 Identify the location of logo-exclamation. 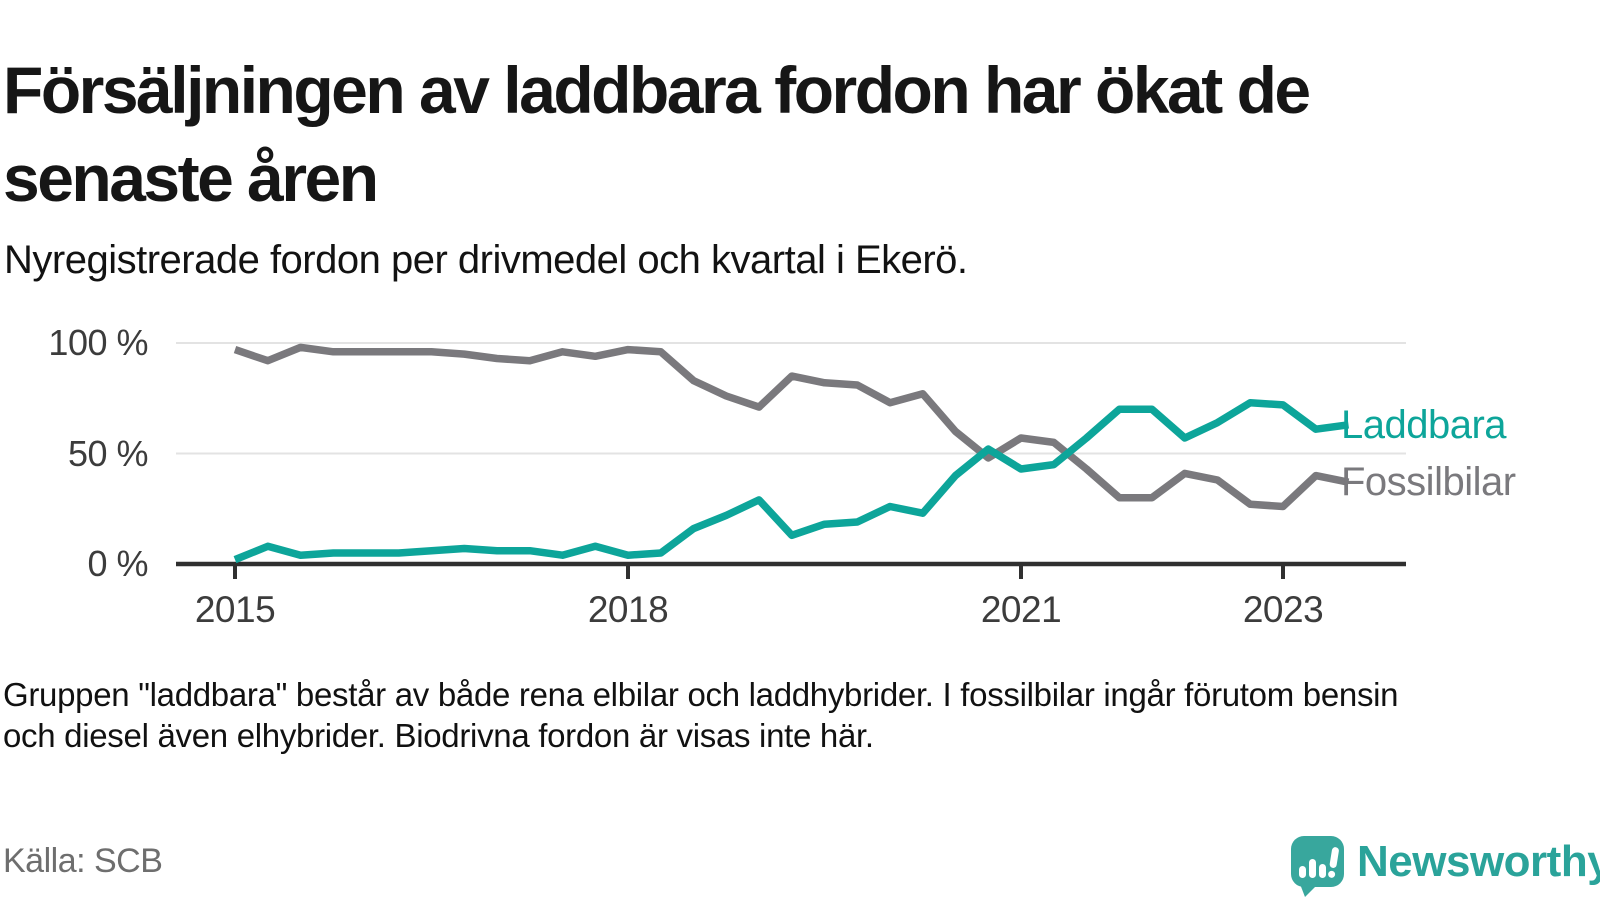
(1333, 862).